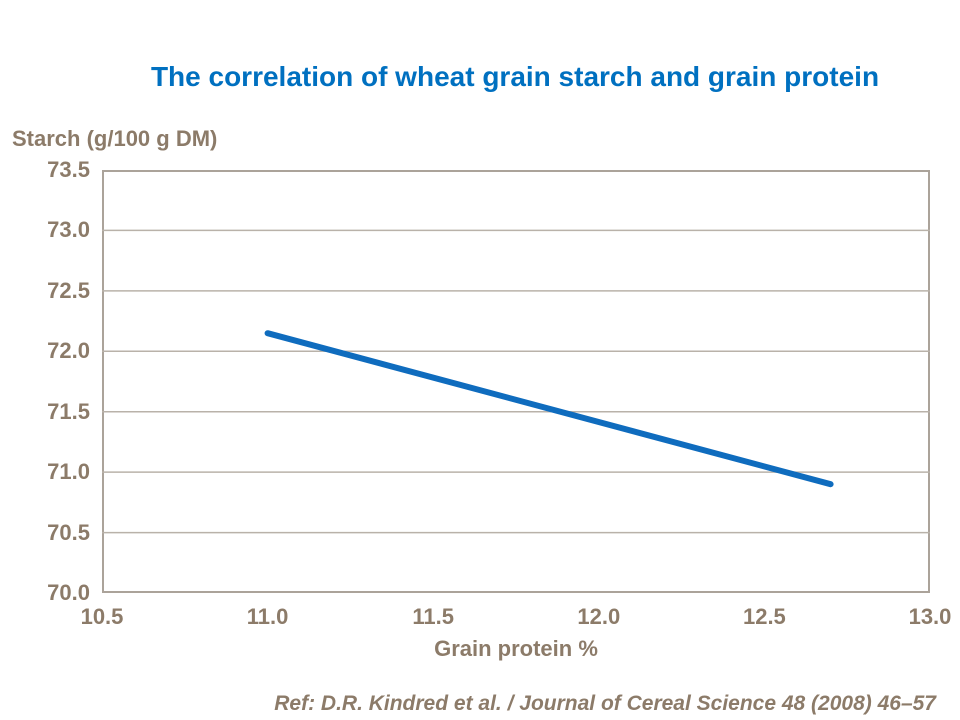 The height and width of the screenshot is (720, 960). Describe the element at coordinates (68, 290) in the screenshot. I see `y-tick-label: 72.5` at that location.